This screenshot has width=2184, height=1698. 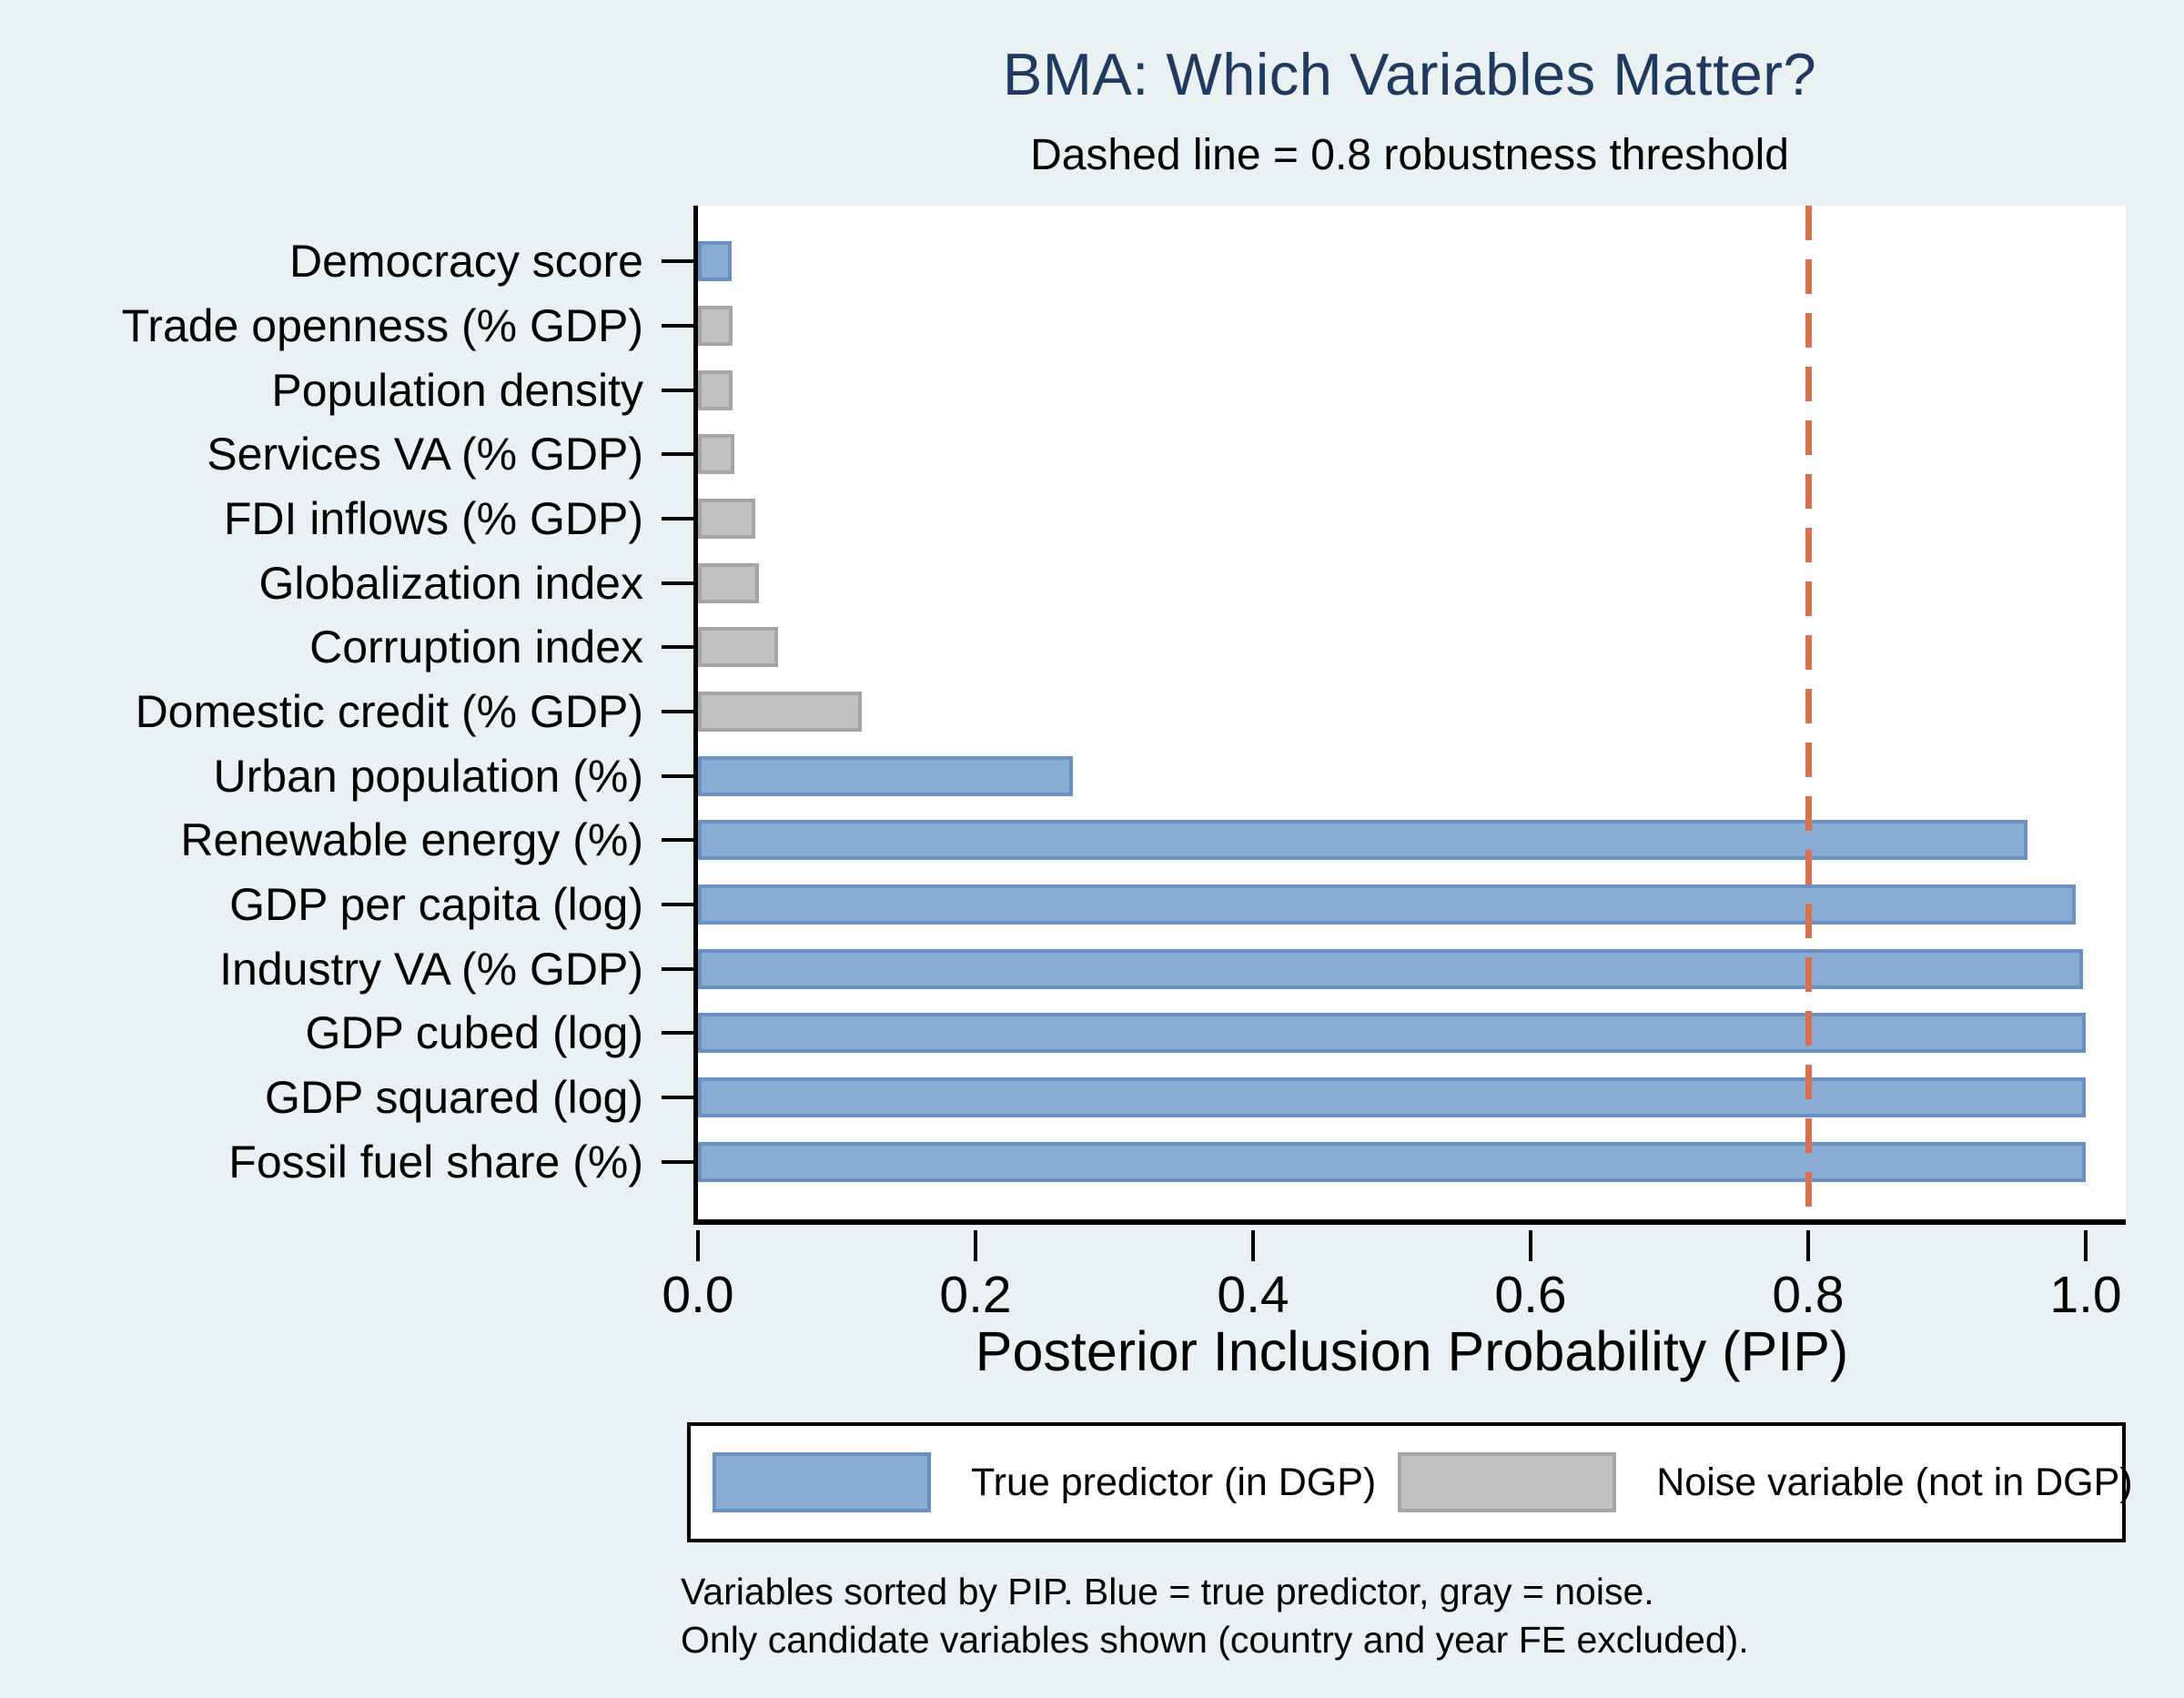 What do you see at coordinates (1531, 1295) in the screenshot?
I see `x-tick-label: 0.6` at bounding box center [1531, 1295].